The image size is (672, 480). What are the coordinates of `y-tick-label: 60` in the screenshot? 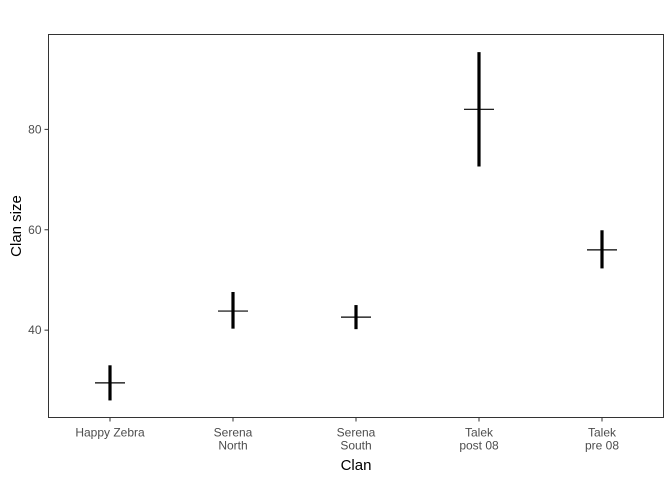 It's located at (35, 230).